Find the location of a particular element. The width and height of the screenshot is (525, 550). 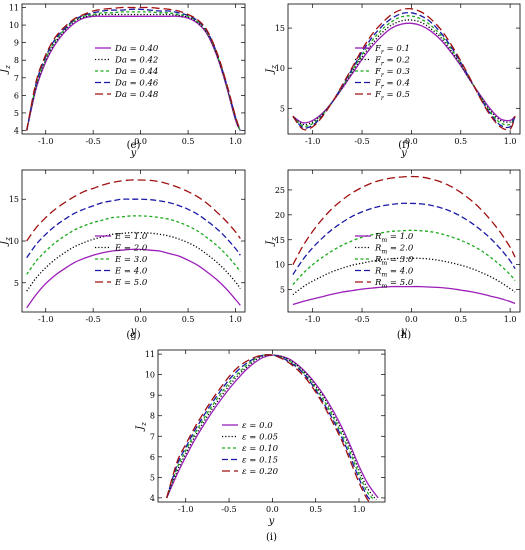

legend-label: E = 4.0 is located at coordinates (131, 272).